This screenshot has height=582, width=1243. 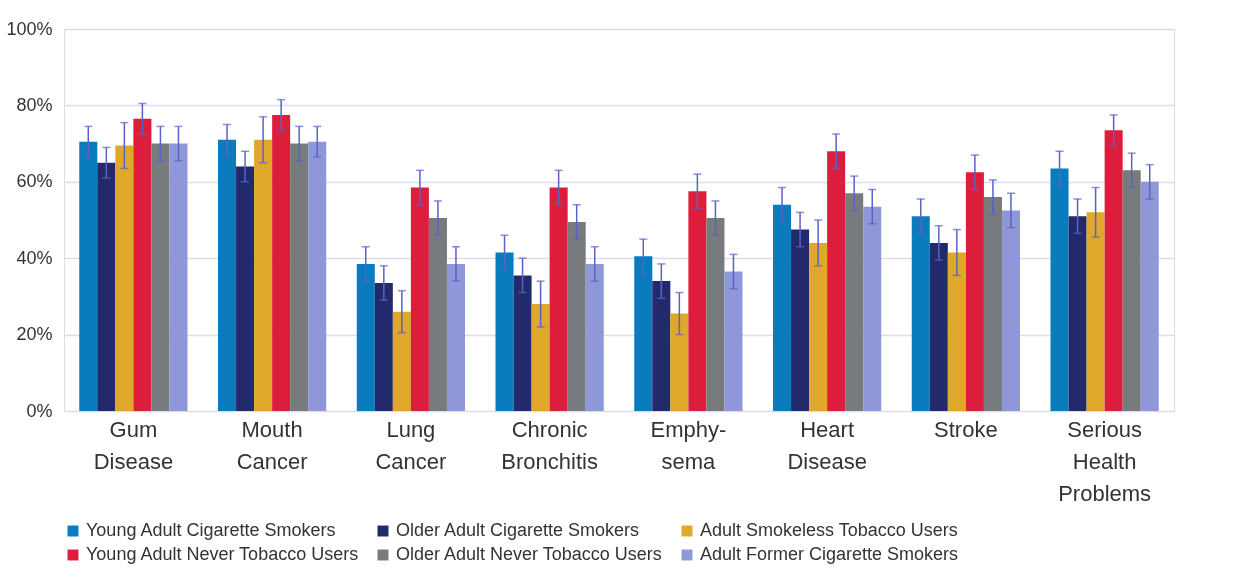 What do you see at coordinates (518, 530) in the screenshot?
I see `legend-label: Older Adult Cigarette Smokers` at bounding box center [518, 530].